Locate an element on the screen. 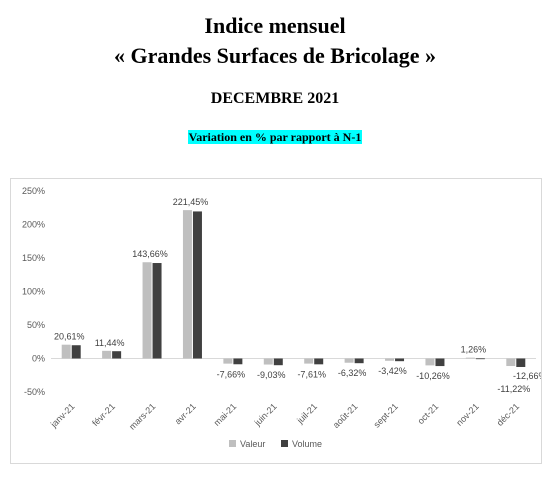 The height and width of the screenshot is (480, 550). x-tick-label: juin-21 is located at coordinates (265, 414).